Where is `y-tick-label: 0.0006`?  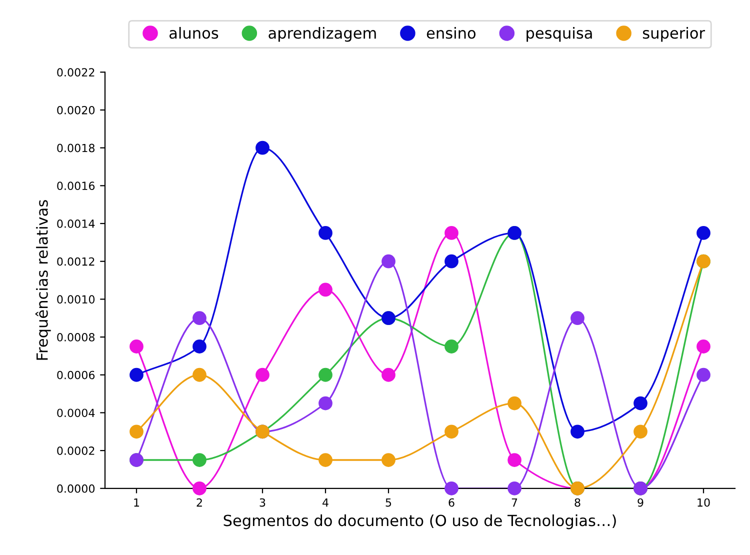
y-tick-label: 0.0006 is located at coordinates (76, 375).